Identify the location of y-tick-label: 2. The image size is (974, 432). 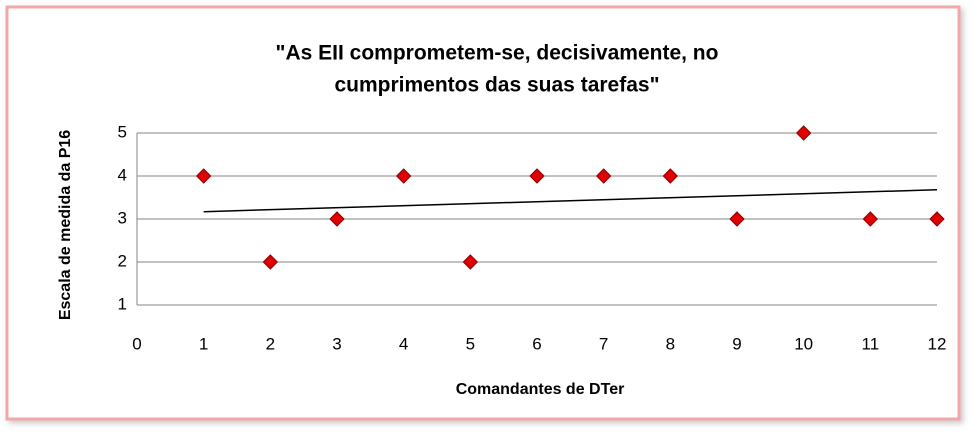
(122, 260).